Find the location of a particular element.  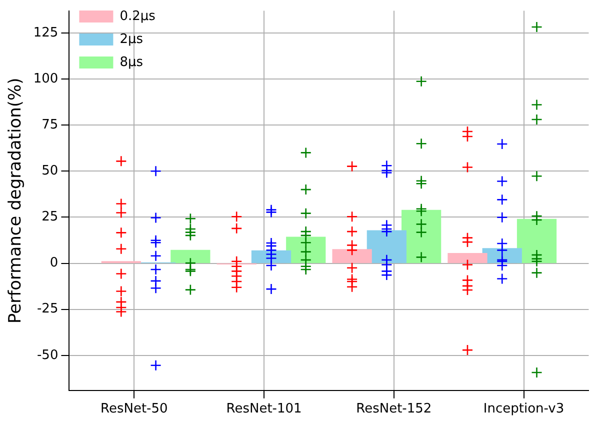

x-tick-label: ResNet-50 is located at coordinates (134, 409).